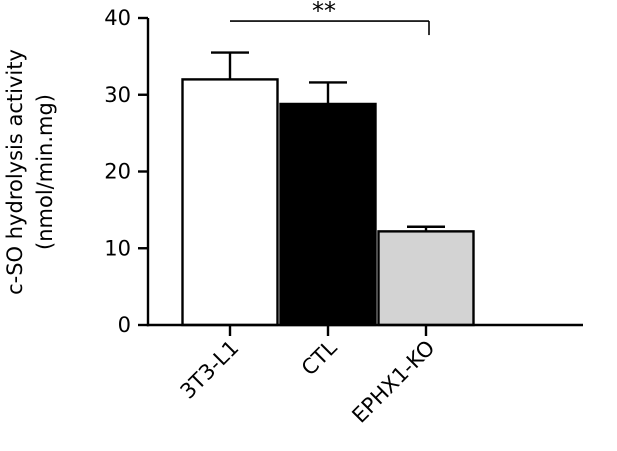 The width and height of the screenshot is (617, 451). Describe the element at coordinates (328, 214) in the screenshot. I see `bar-ctl` at that location.